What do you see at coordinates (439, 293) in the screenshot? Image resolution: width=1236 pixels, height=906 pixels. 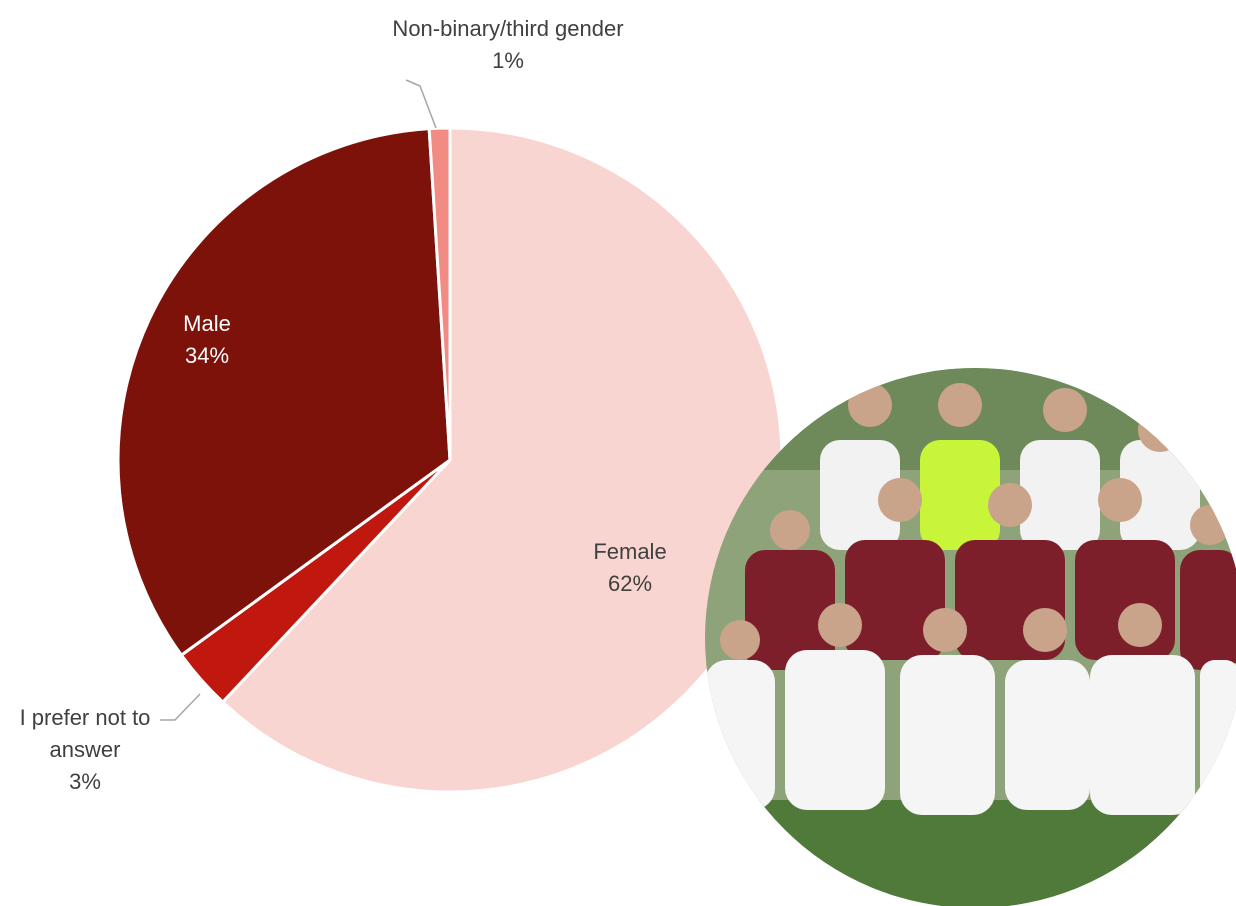 I see `pie-slice` at bounding box center [439, 293].